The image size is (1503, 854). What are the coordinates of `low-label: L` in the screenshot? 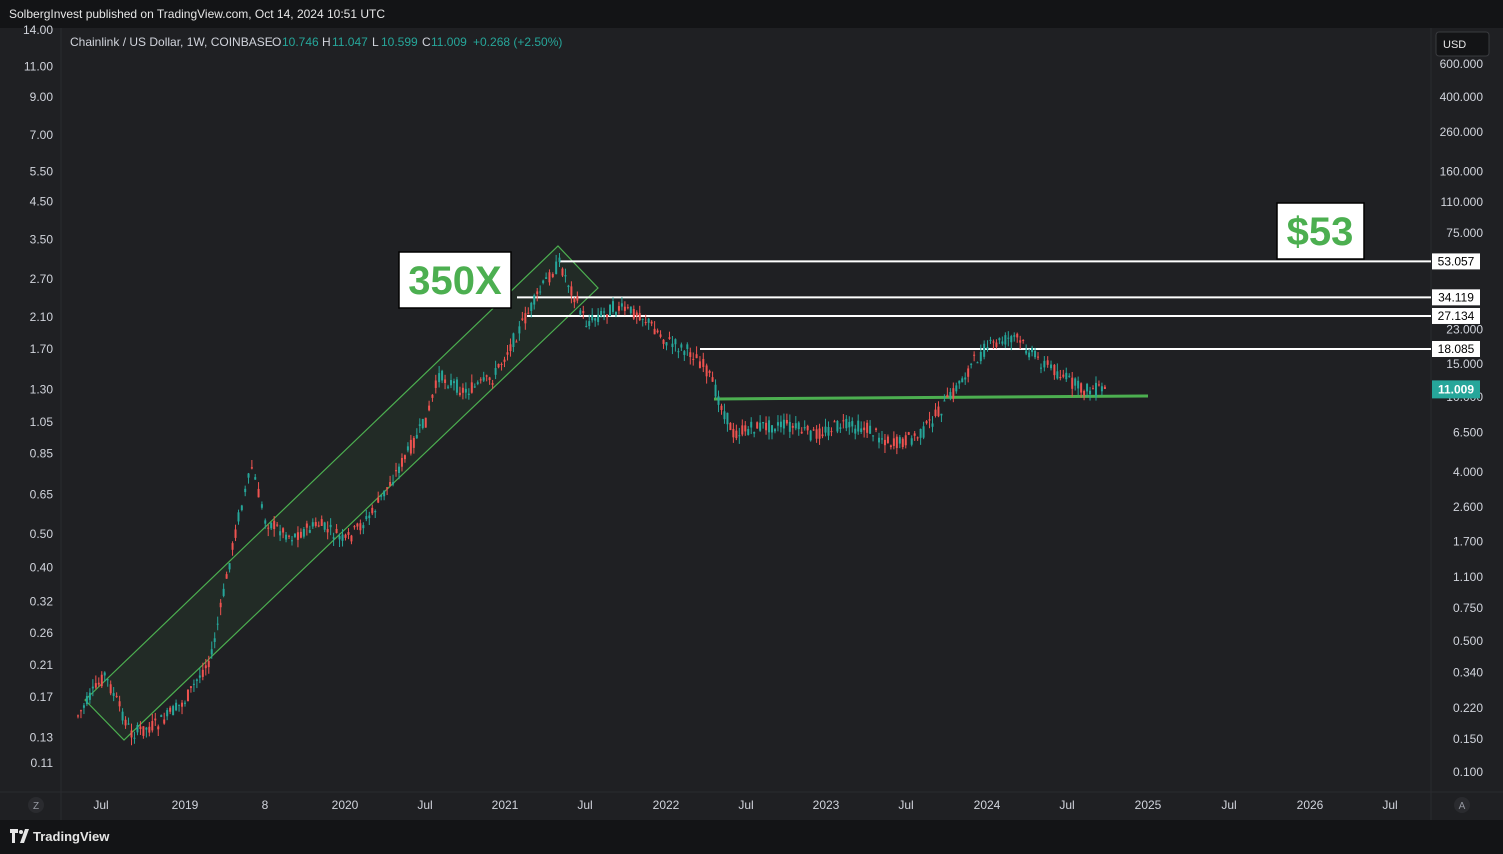 It's located at (375, 42).